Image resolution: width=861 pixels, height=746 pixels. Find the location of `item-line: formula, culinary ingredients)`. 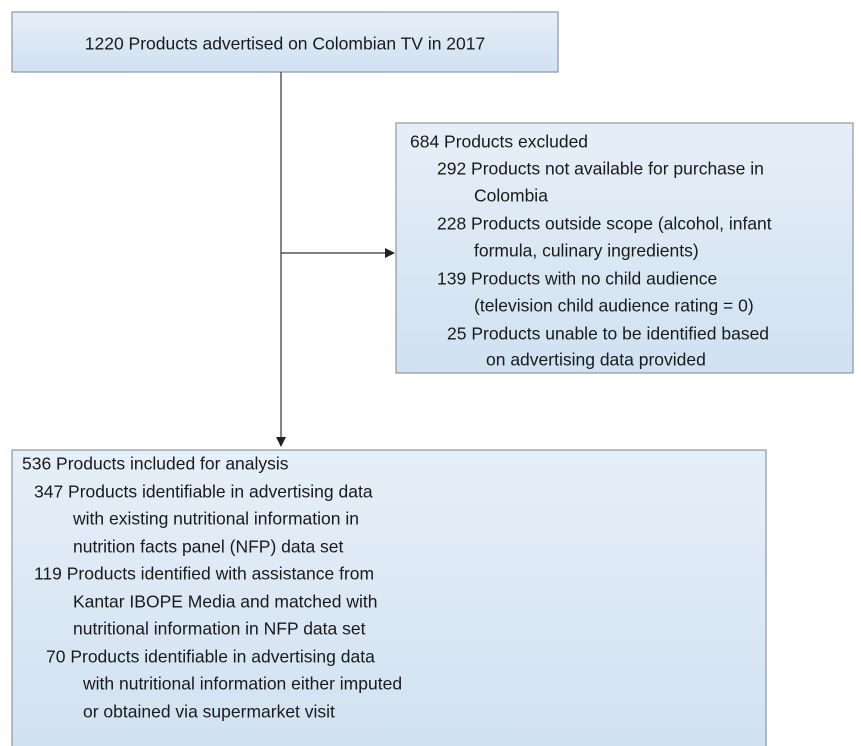

item-line: formula, culinary ingredients) is located at coordinates (586, 251).